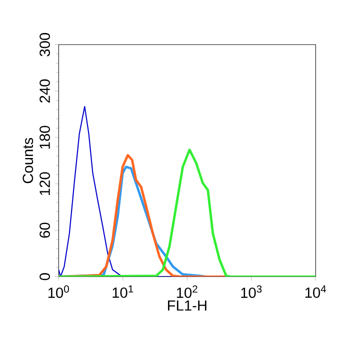  I want to click on x-tick-label: 10$^{3}$, so click(251, 291).